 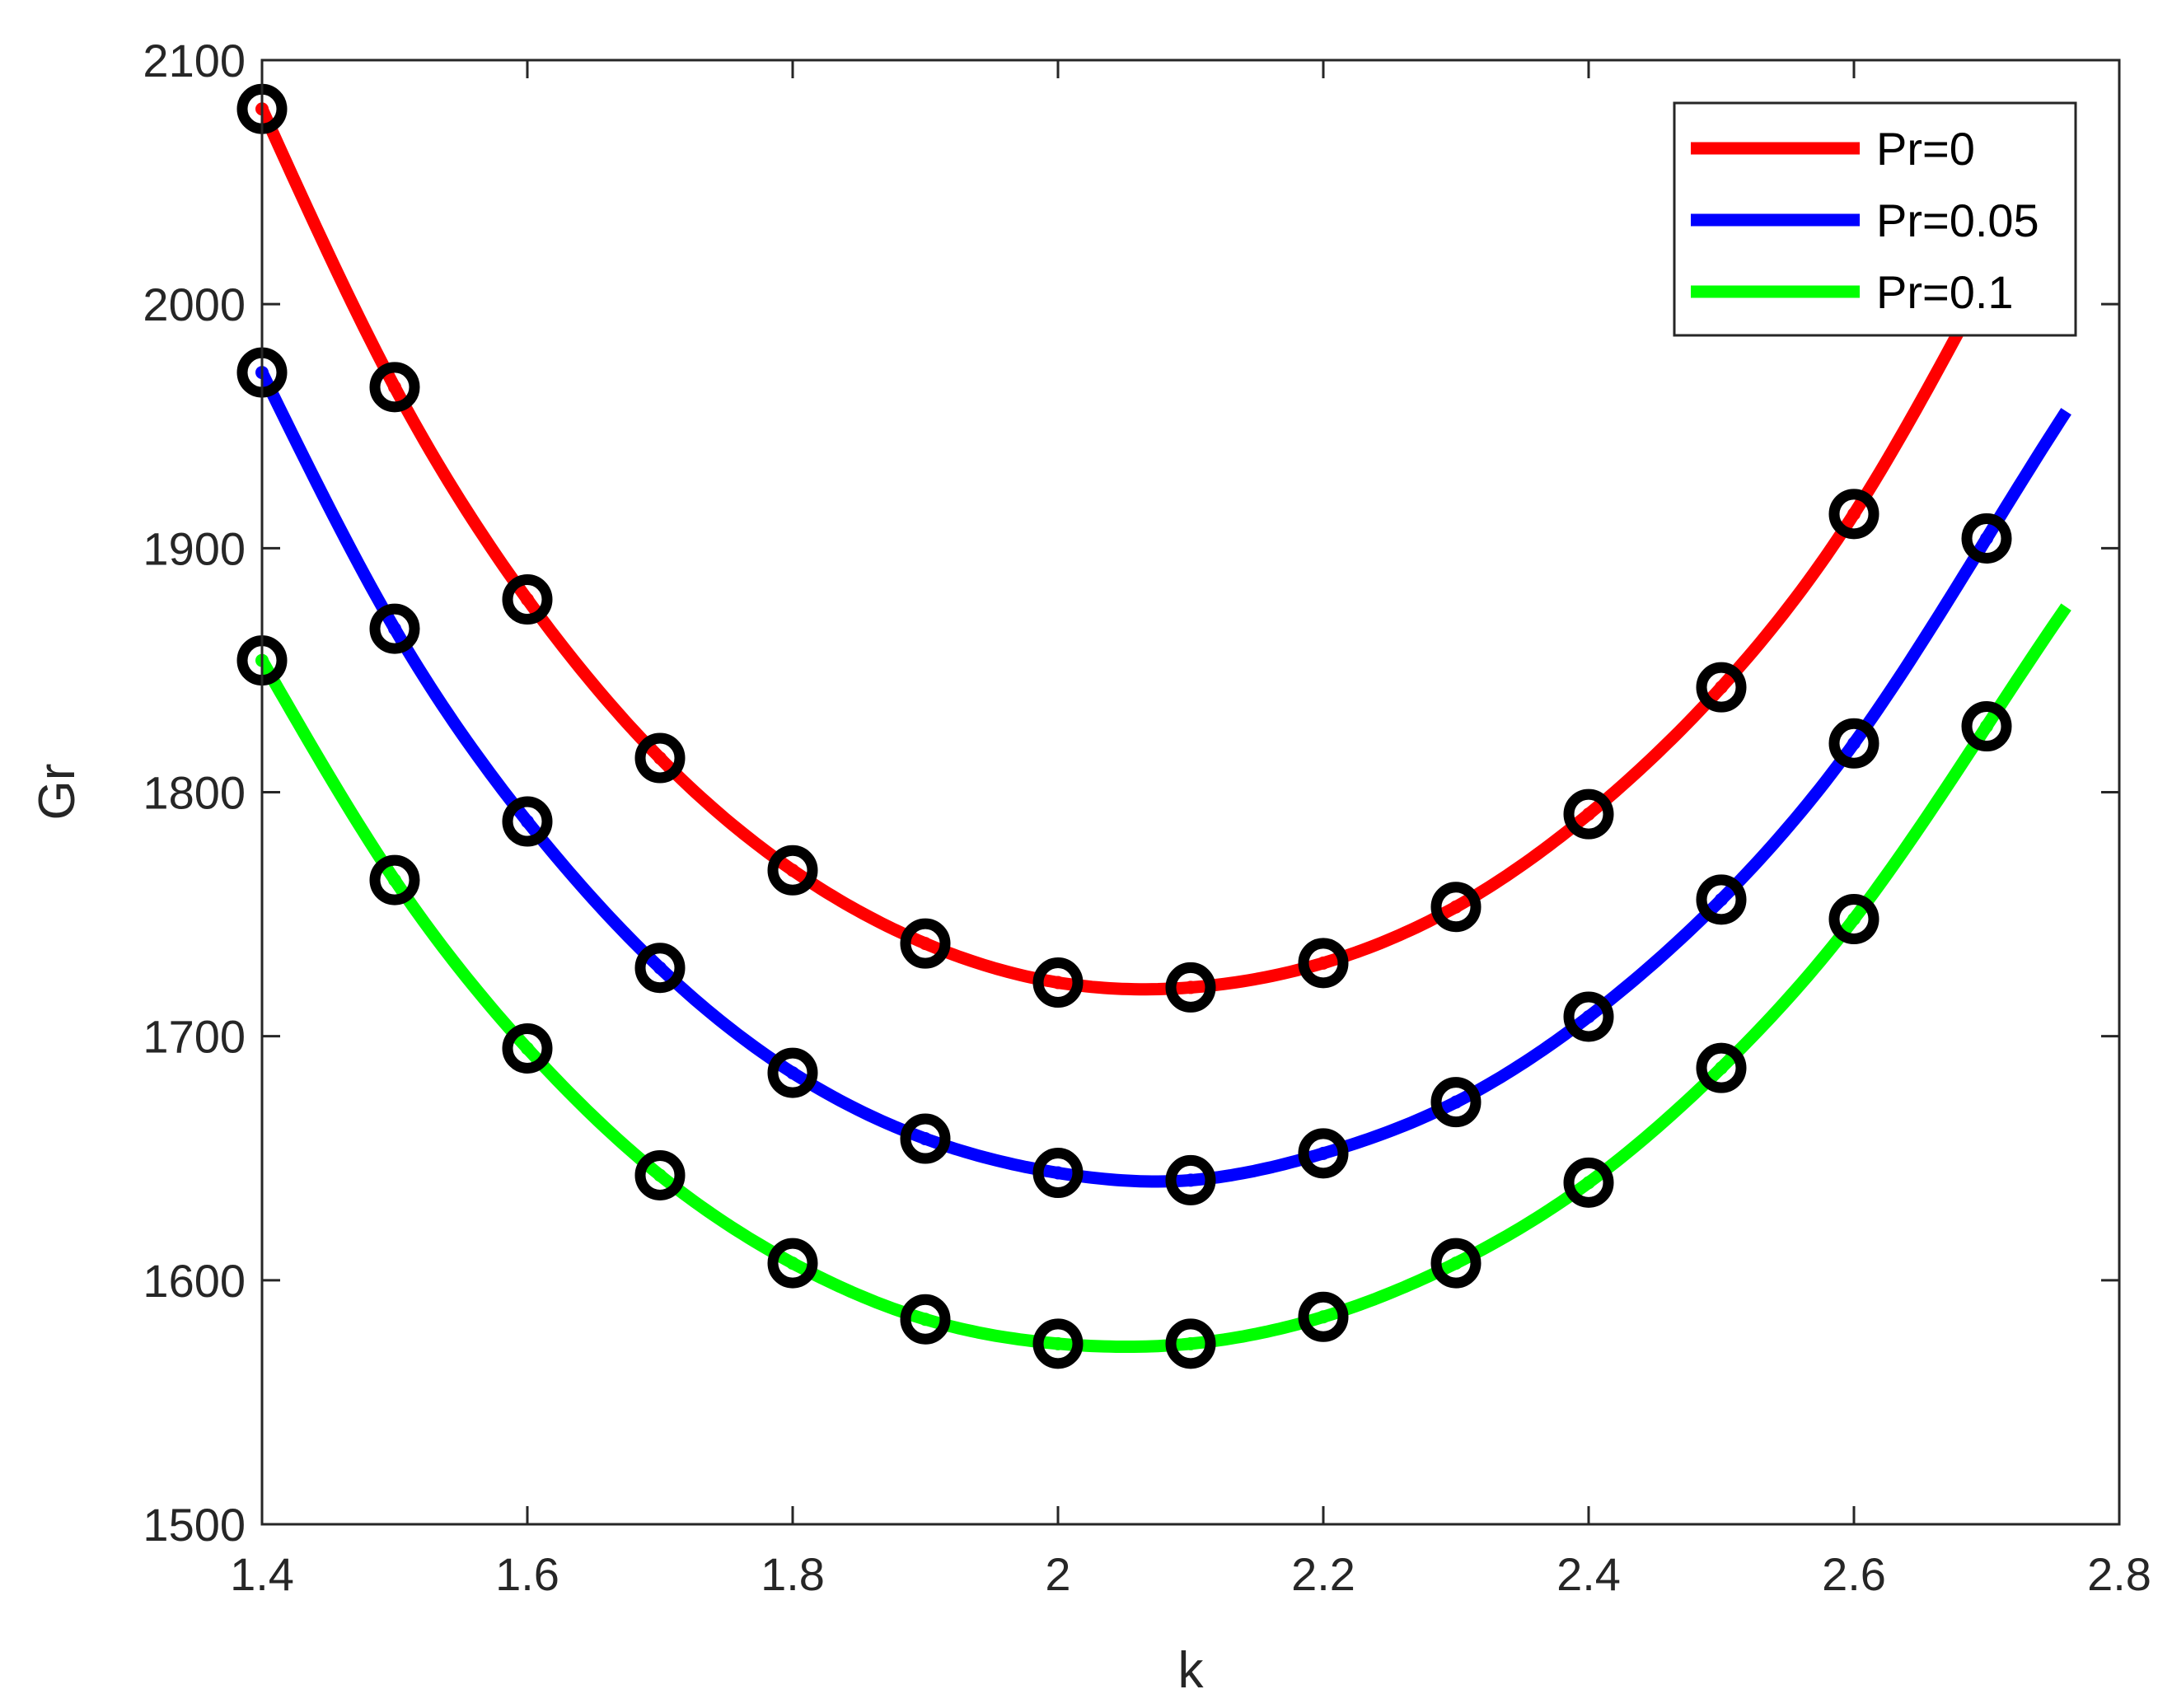 What do you see at coordinates (194, 61) in the screenshot?
I see `y-tick-label: 2100` at bounding box center [194, 61].